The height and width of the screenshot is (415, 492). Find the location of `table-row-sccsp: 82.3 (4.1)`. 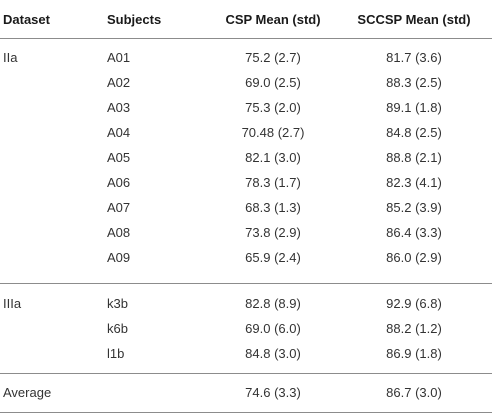

table-row-sccsp: 82.3 (4.1) is located at coordinates (414, 182).